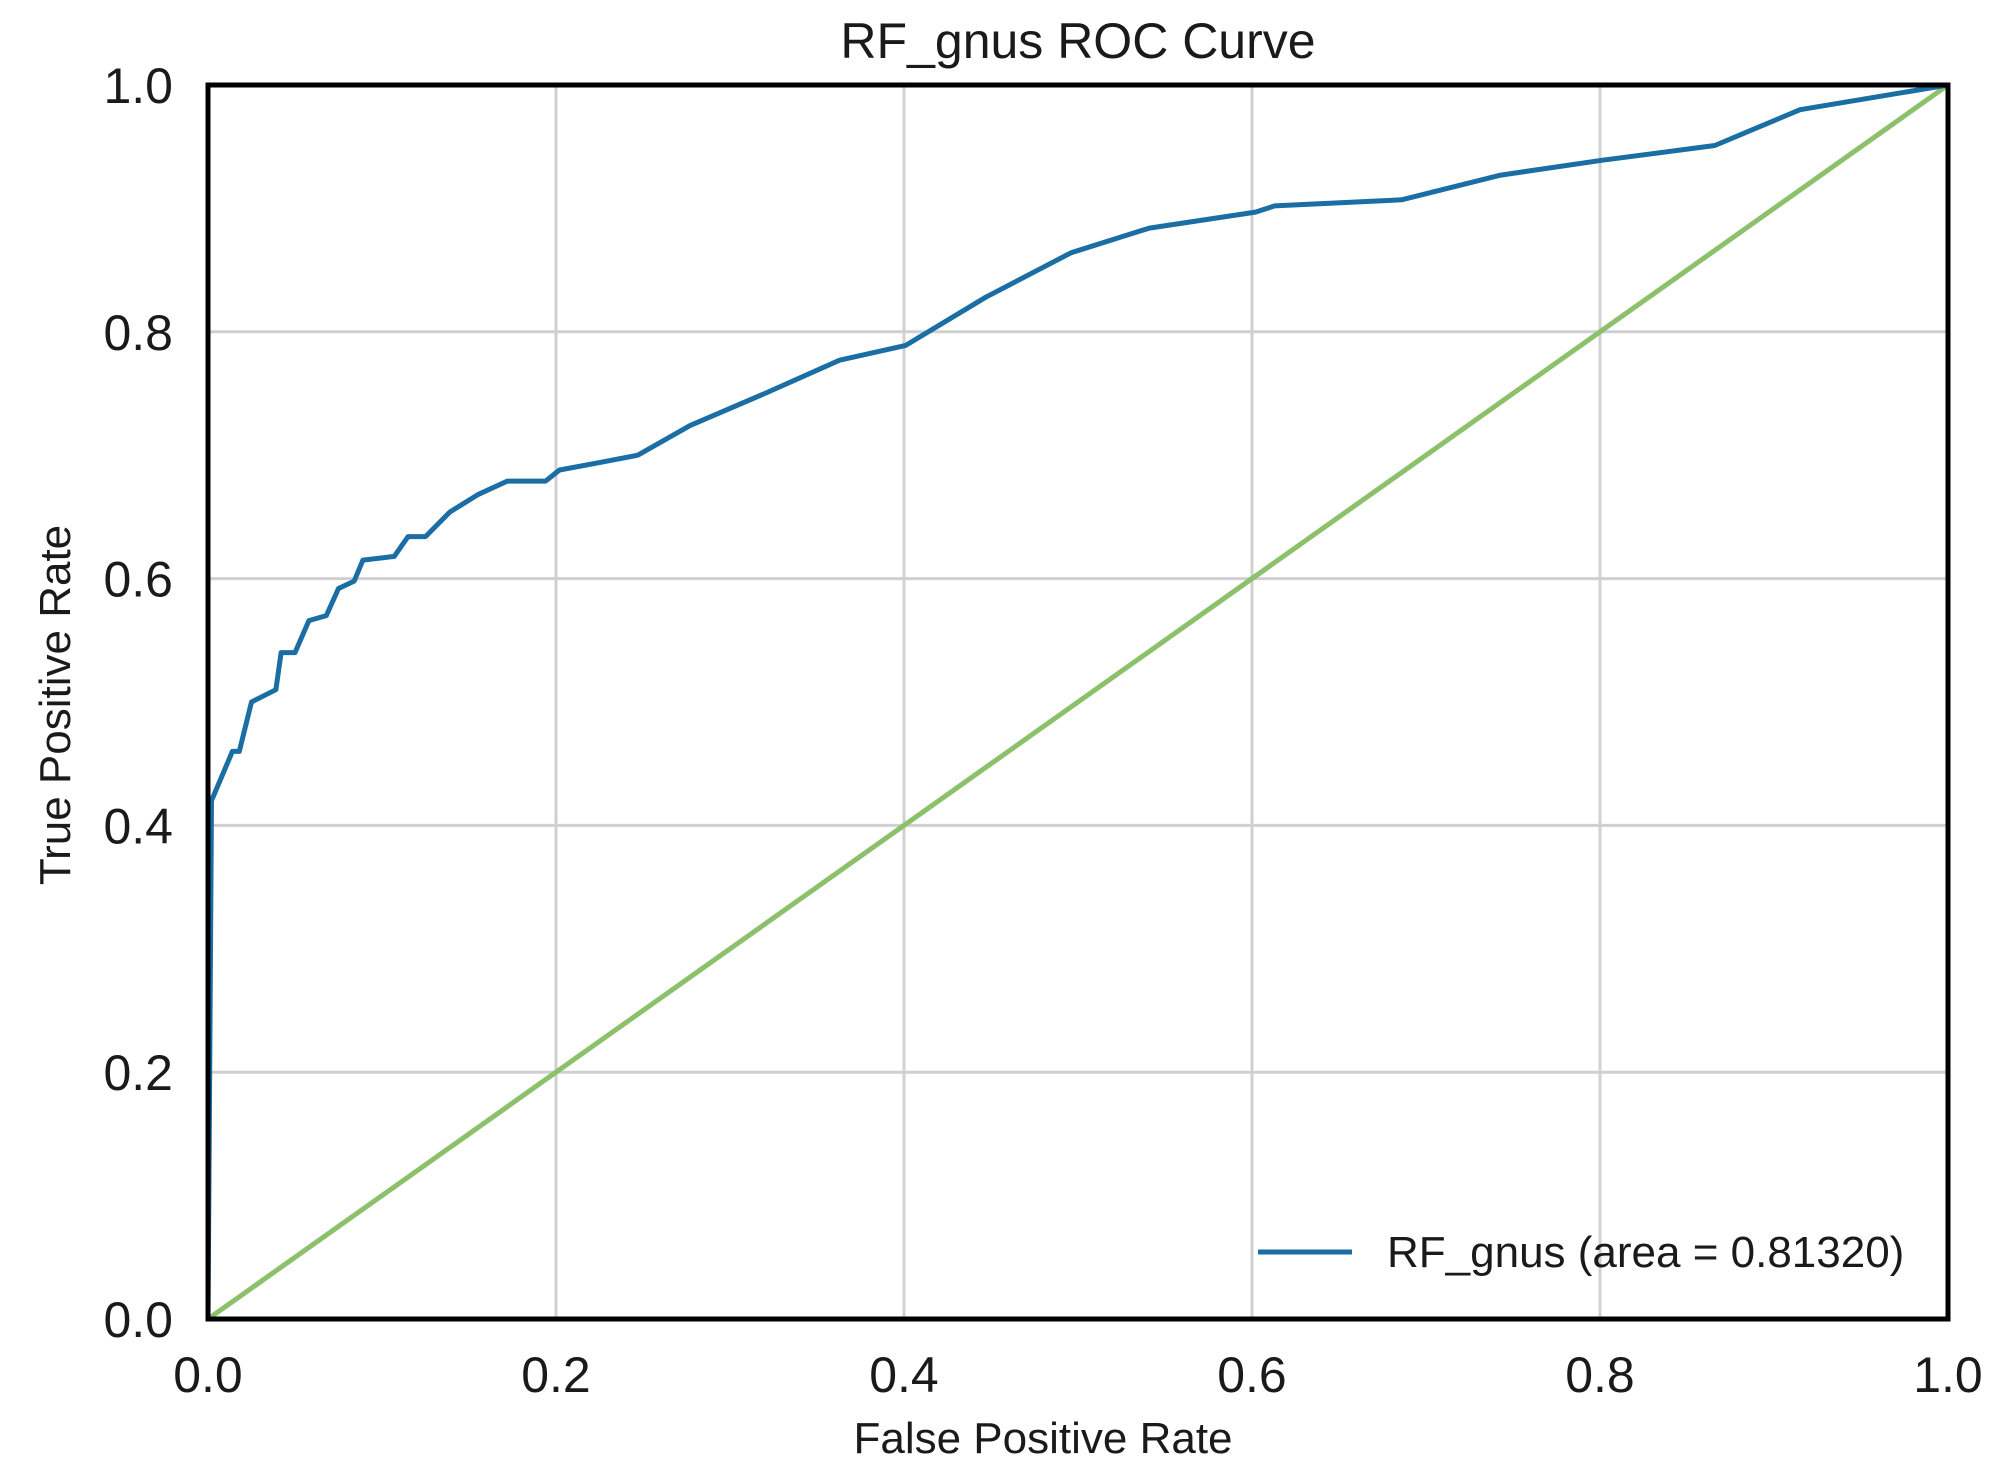 Image resolution: width=1999 pixels, height=1482 pixels. I want to click on legend: RF_gnus (area = 0.81320), so click(1581, 1252).